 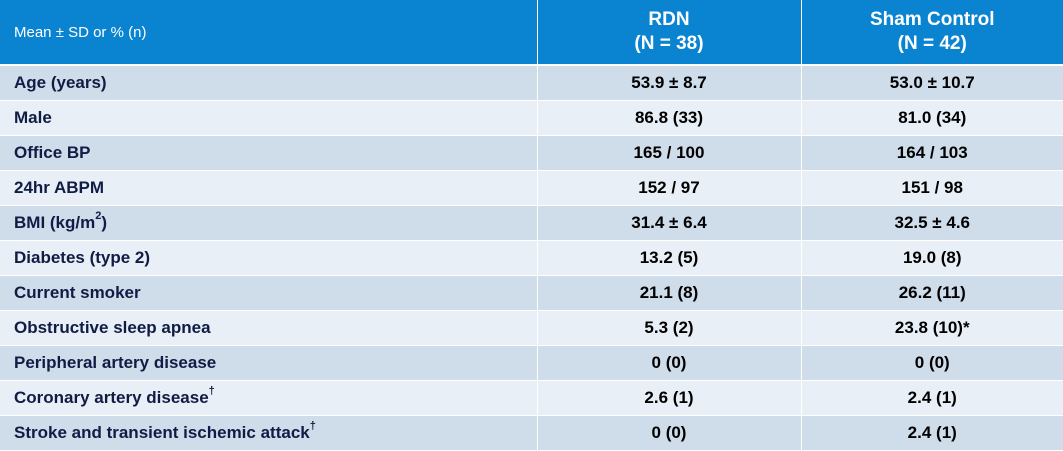 I want to click on row-label: Coronary artery disease†, so click(x=269, y=398).